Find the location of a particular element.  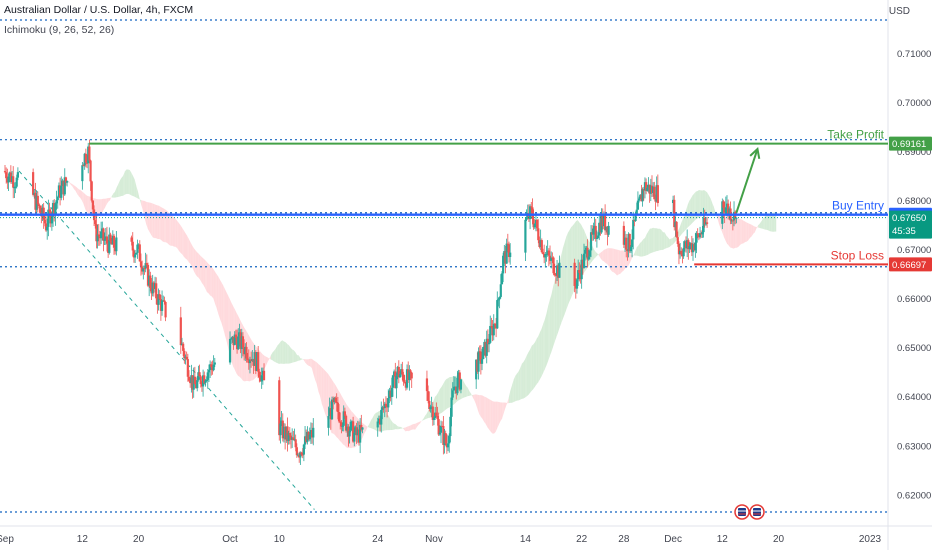

buy-entry-label: Buy Entry is located at coordinates (858, 206).